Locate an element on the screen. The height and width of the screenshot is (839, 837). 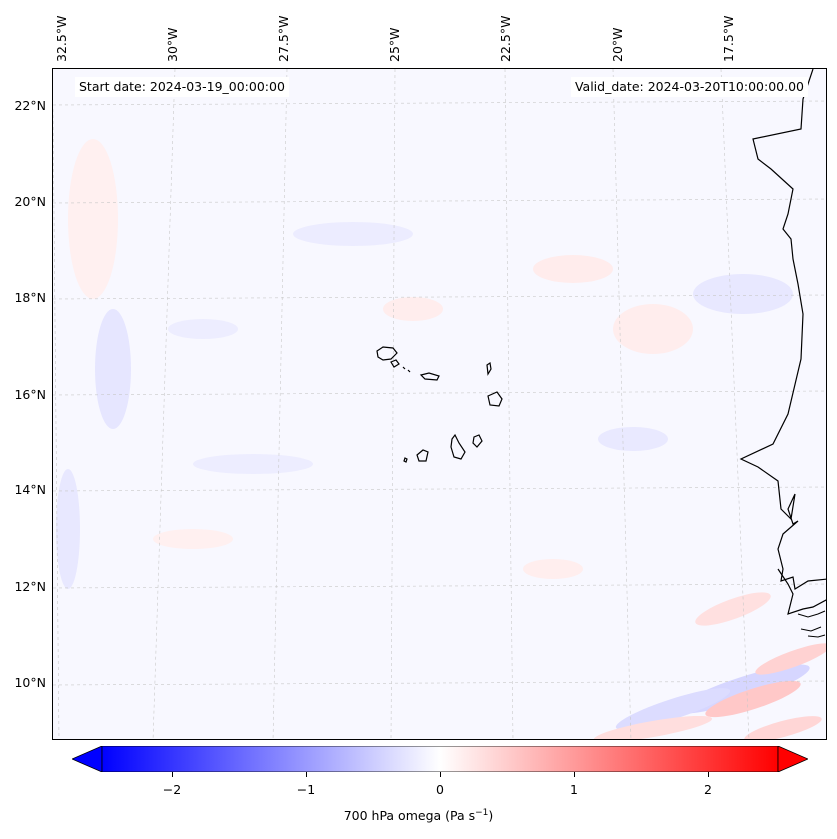
colorbar-title-main: 700 hPa omega (Pa s is located at coordinates (409, 816).